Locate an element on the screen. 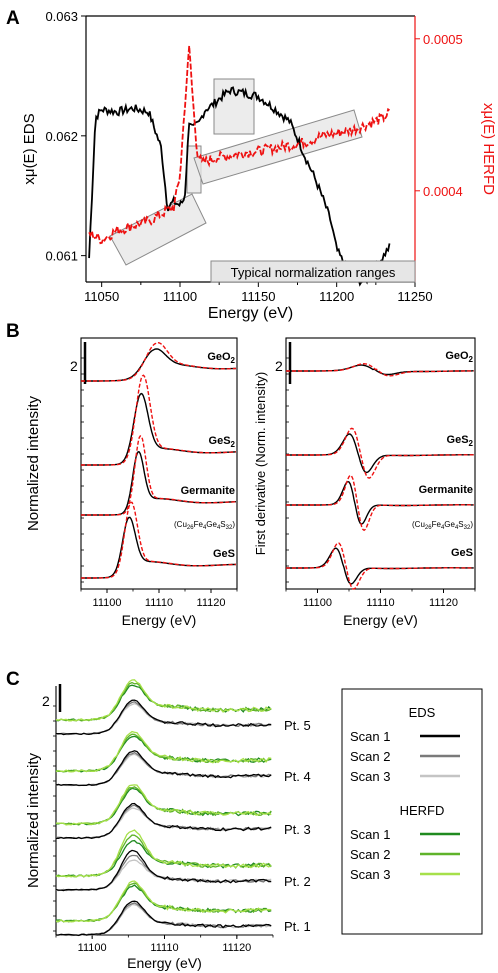 This screenshot has width=498, height=973. point-label: Pt. 1 is located at coordinates (297, 926).